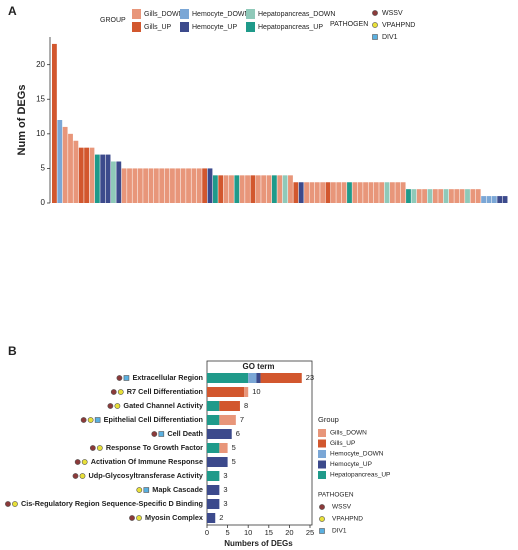  Describe the element at coordinates (174, 517) in the screenshot. I see `category-label: Myosin Complex` at that location.